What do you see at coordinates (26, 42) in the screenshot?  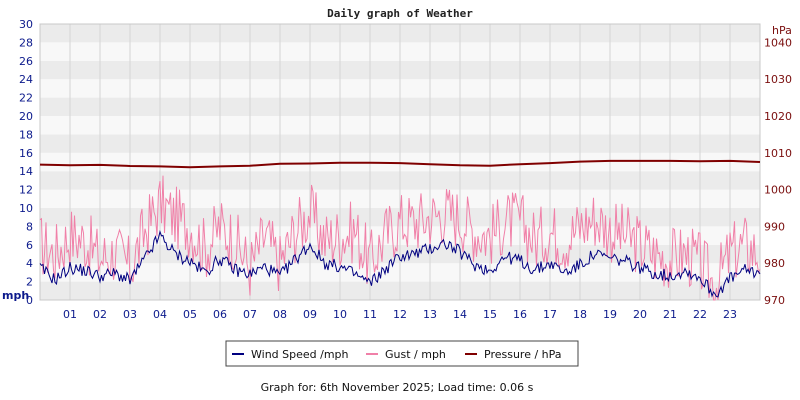 I see `left-tick-label: 28` at bounding box center [26, 42].